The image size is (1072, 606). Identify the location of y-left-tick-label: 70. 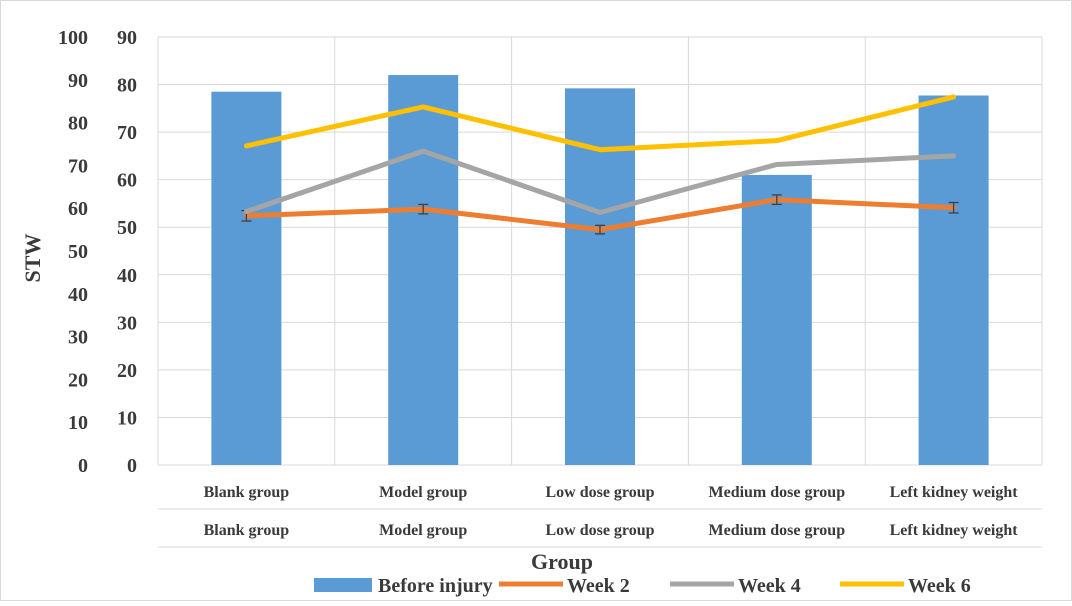
(78, 166).